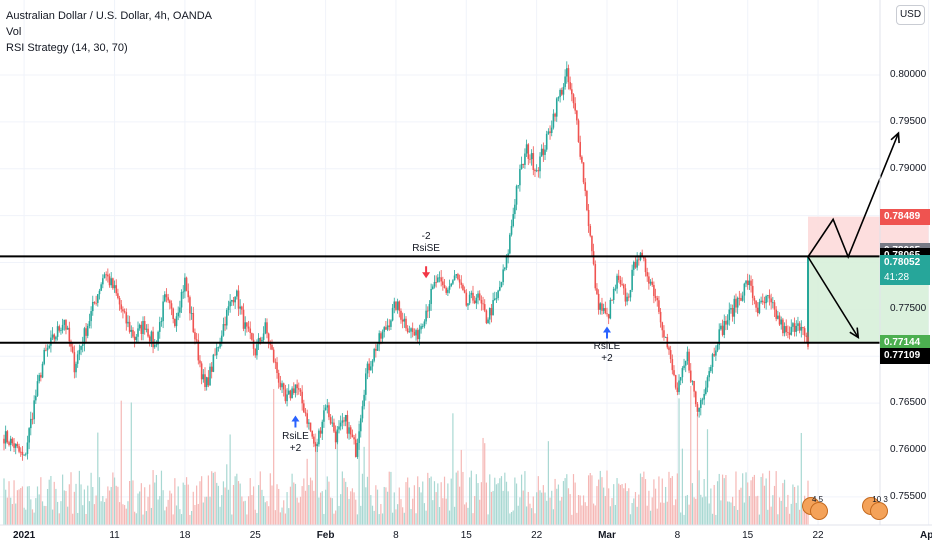  What do you see at coordinates (67, 48) in the screenshot?
I see `strategy-legend: RSI Strategy (14, 30, 70)` at bounding box center [67, 48].